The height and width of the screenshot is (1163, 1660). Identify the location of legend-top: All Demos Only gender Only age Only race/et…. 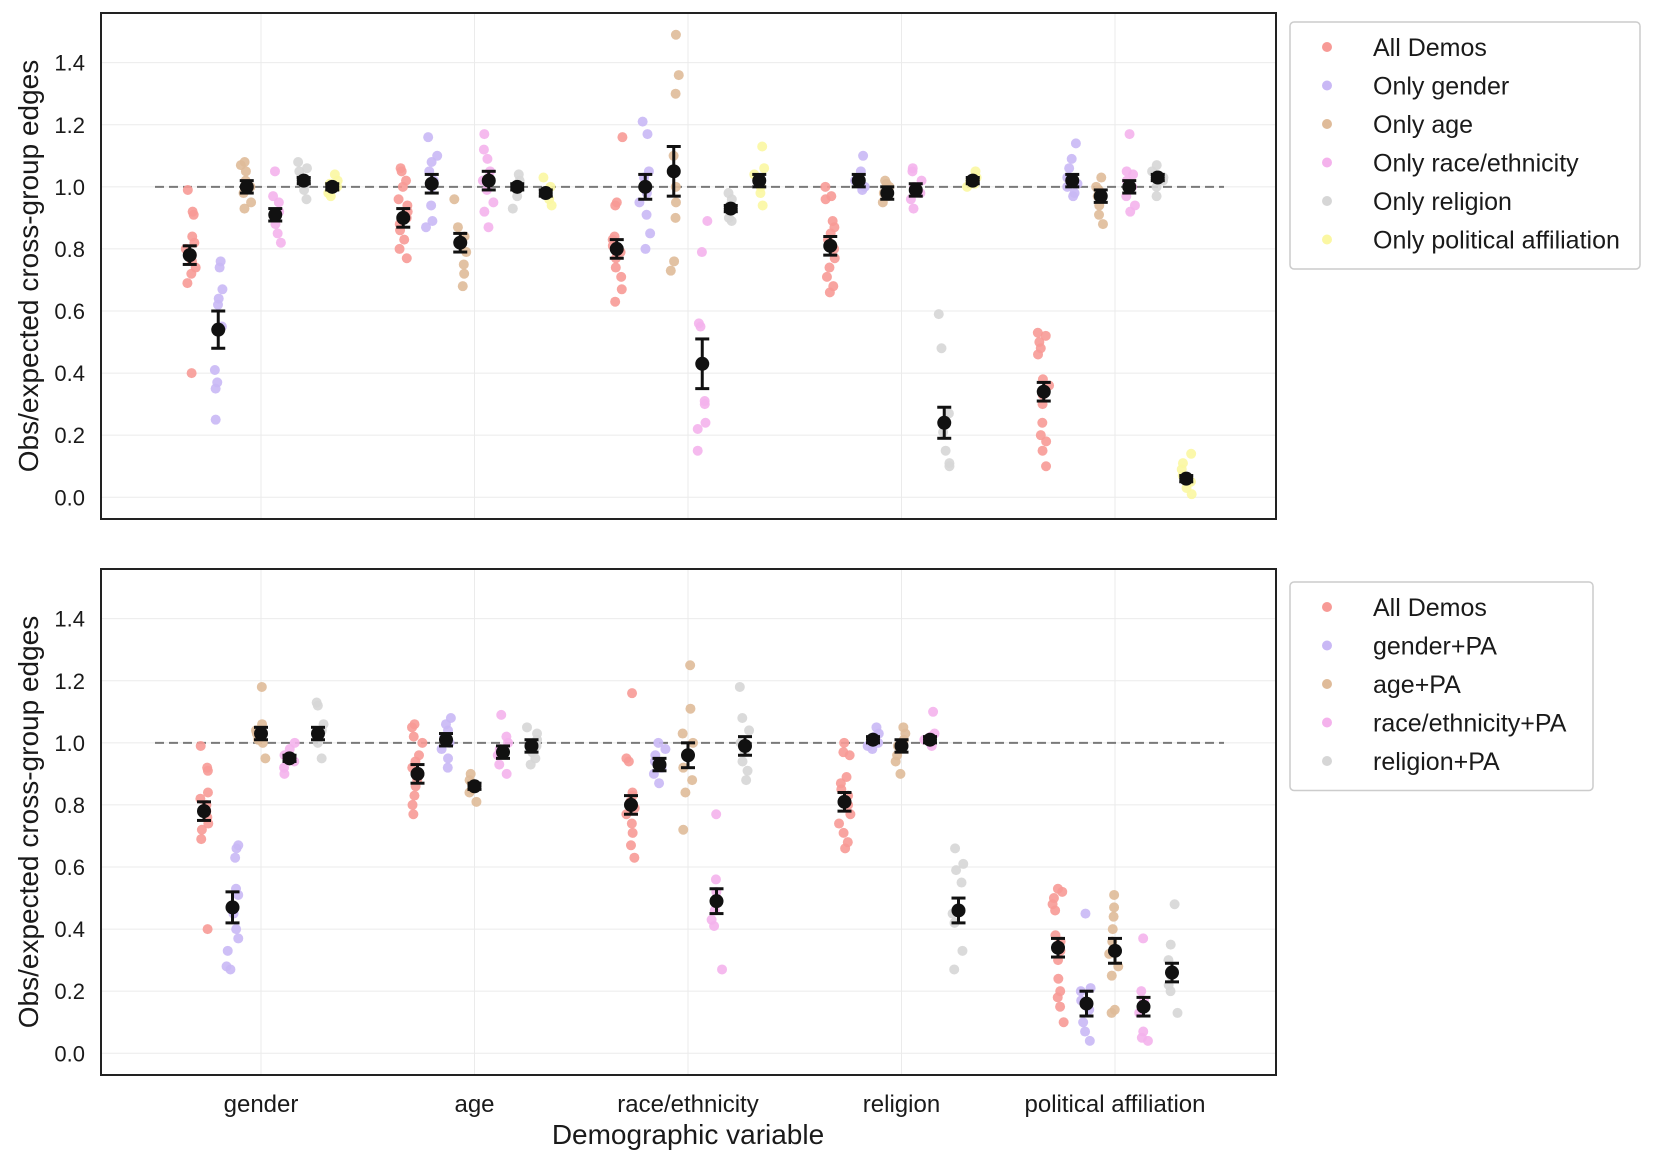
(1465, 145).